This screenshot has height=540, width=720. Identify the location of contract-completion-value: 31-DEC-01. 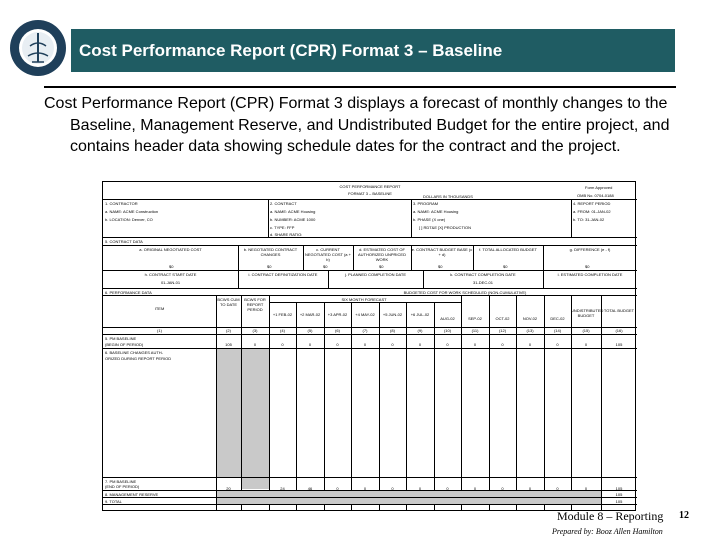
(482, 282).